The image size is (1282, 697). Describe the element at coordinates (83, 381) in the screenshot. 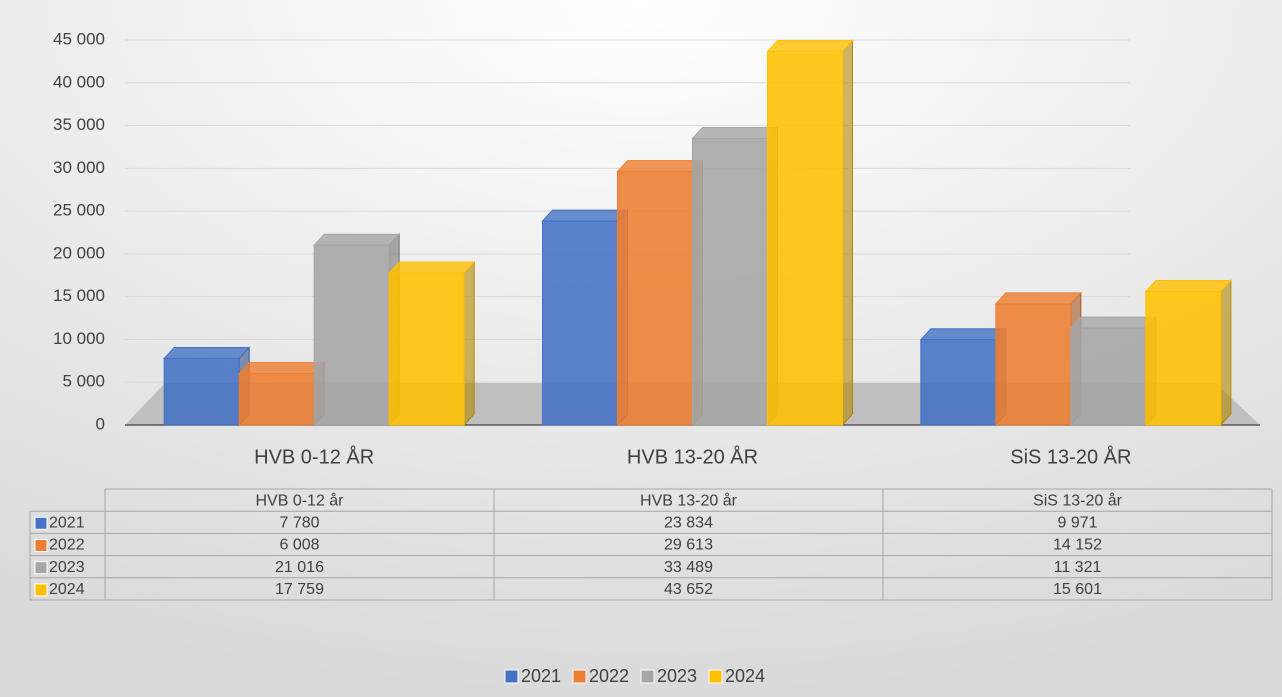

I see `y-tick-label: 5 000` at that location.